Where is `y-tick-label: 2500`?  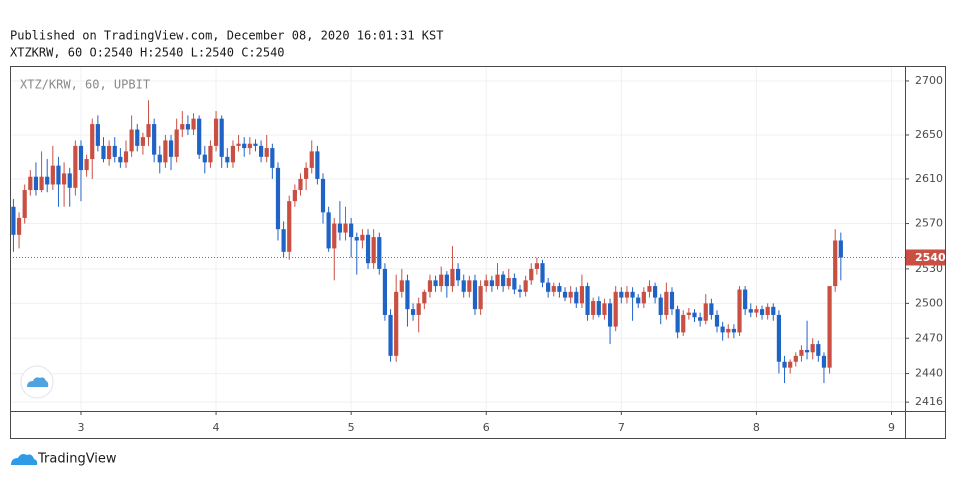 y-tick-label: 2500 is located at coordinates (929, 302).